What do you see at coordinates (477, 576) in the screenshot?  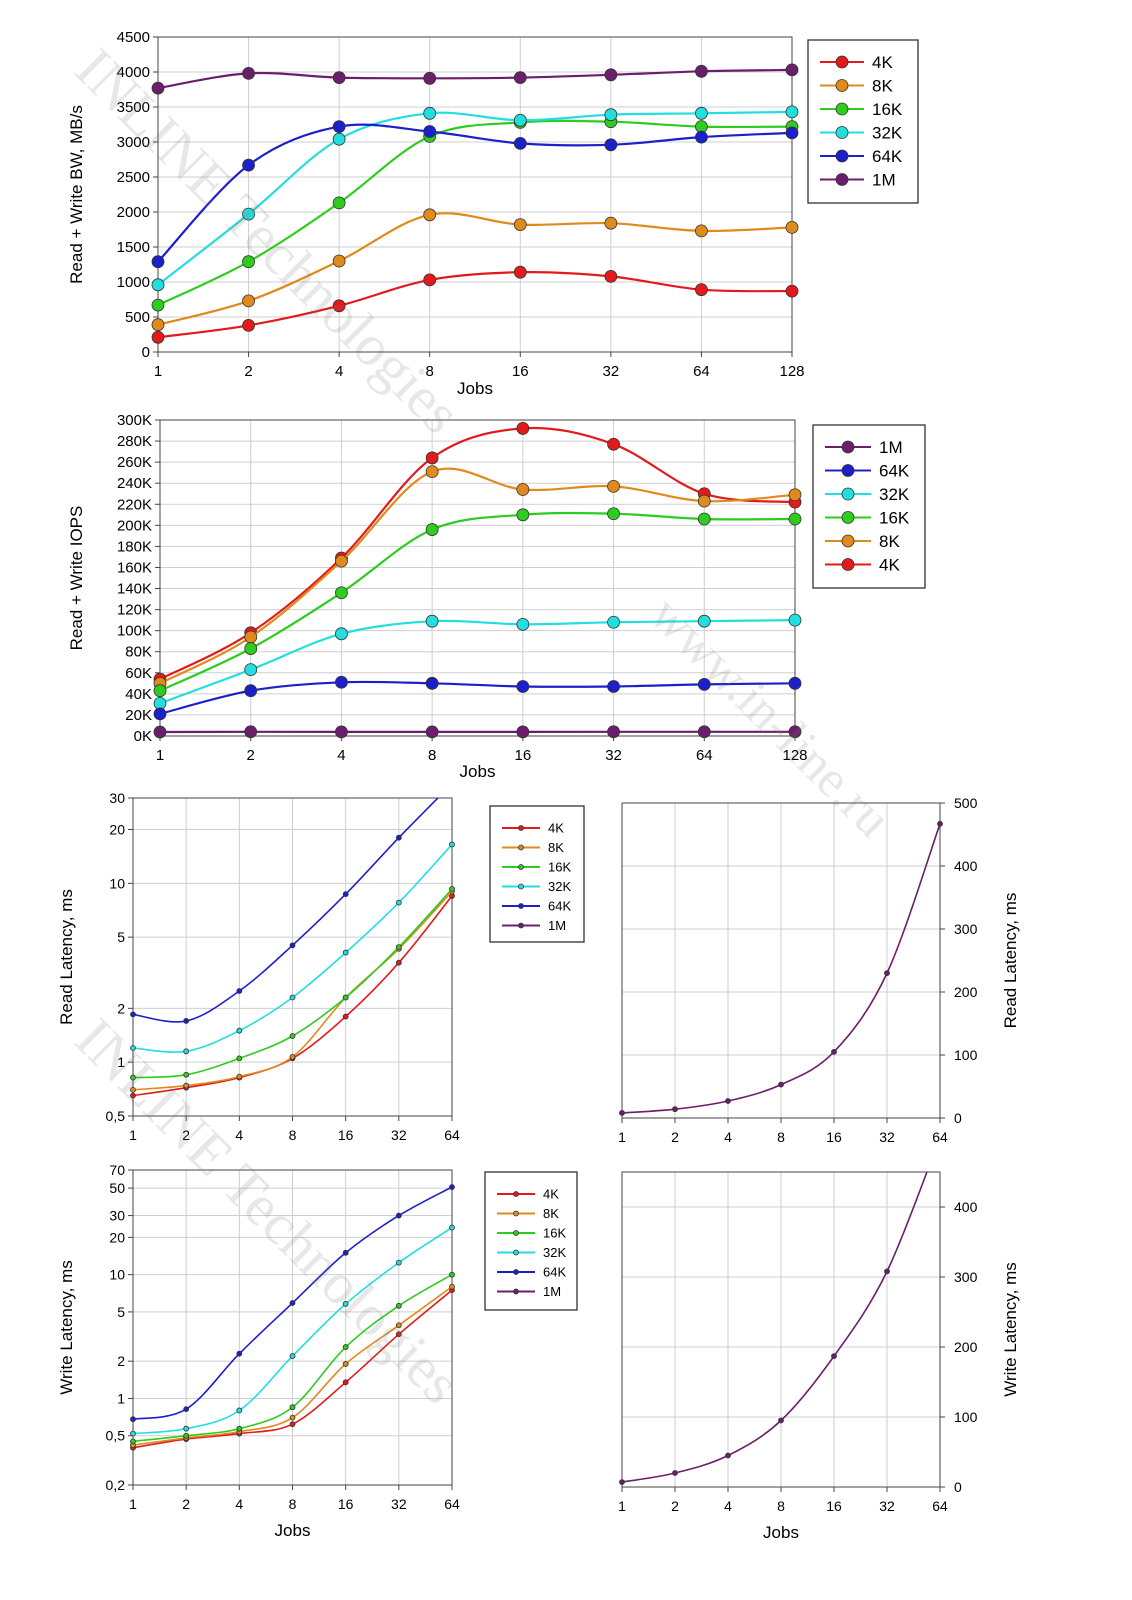 I see `series-line-8K` at bounding box center [477, 576].